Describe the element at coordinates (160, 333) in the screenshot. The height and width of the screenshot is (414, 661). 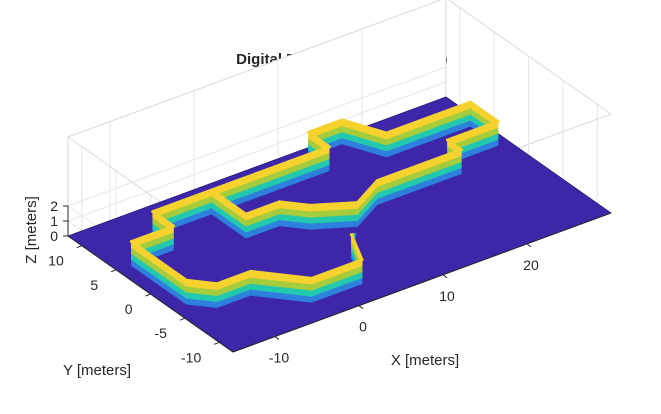
I see `y-tick-label: -5` at that location.